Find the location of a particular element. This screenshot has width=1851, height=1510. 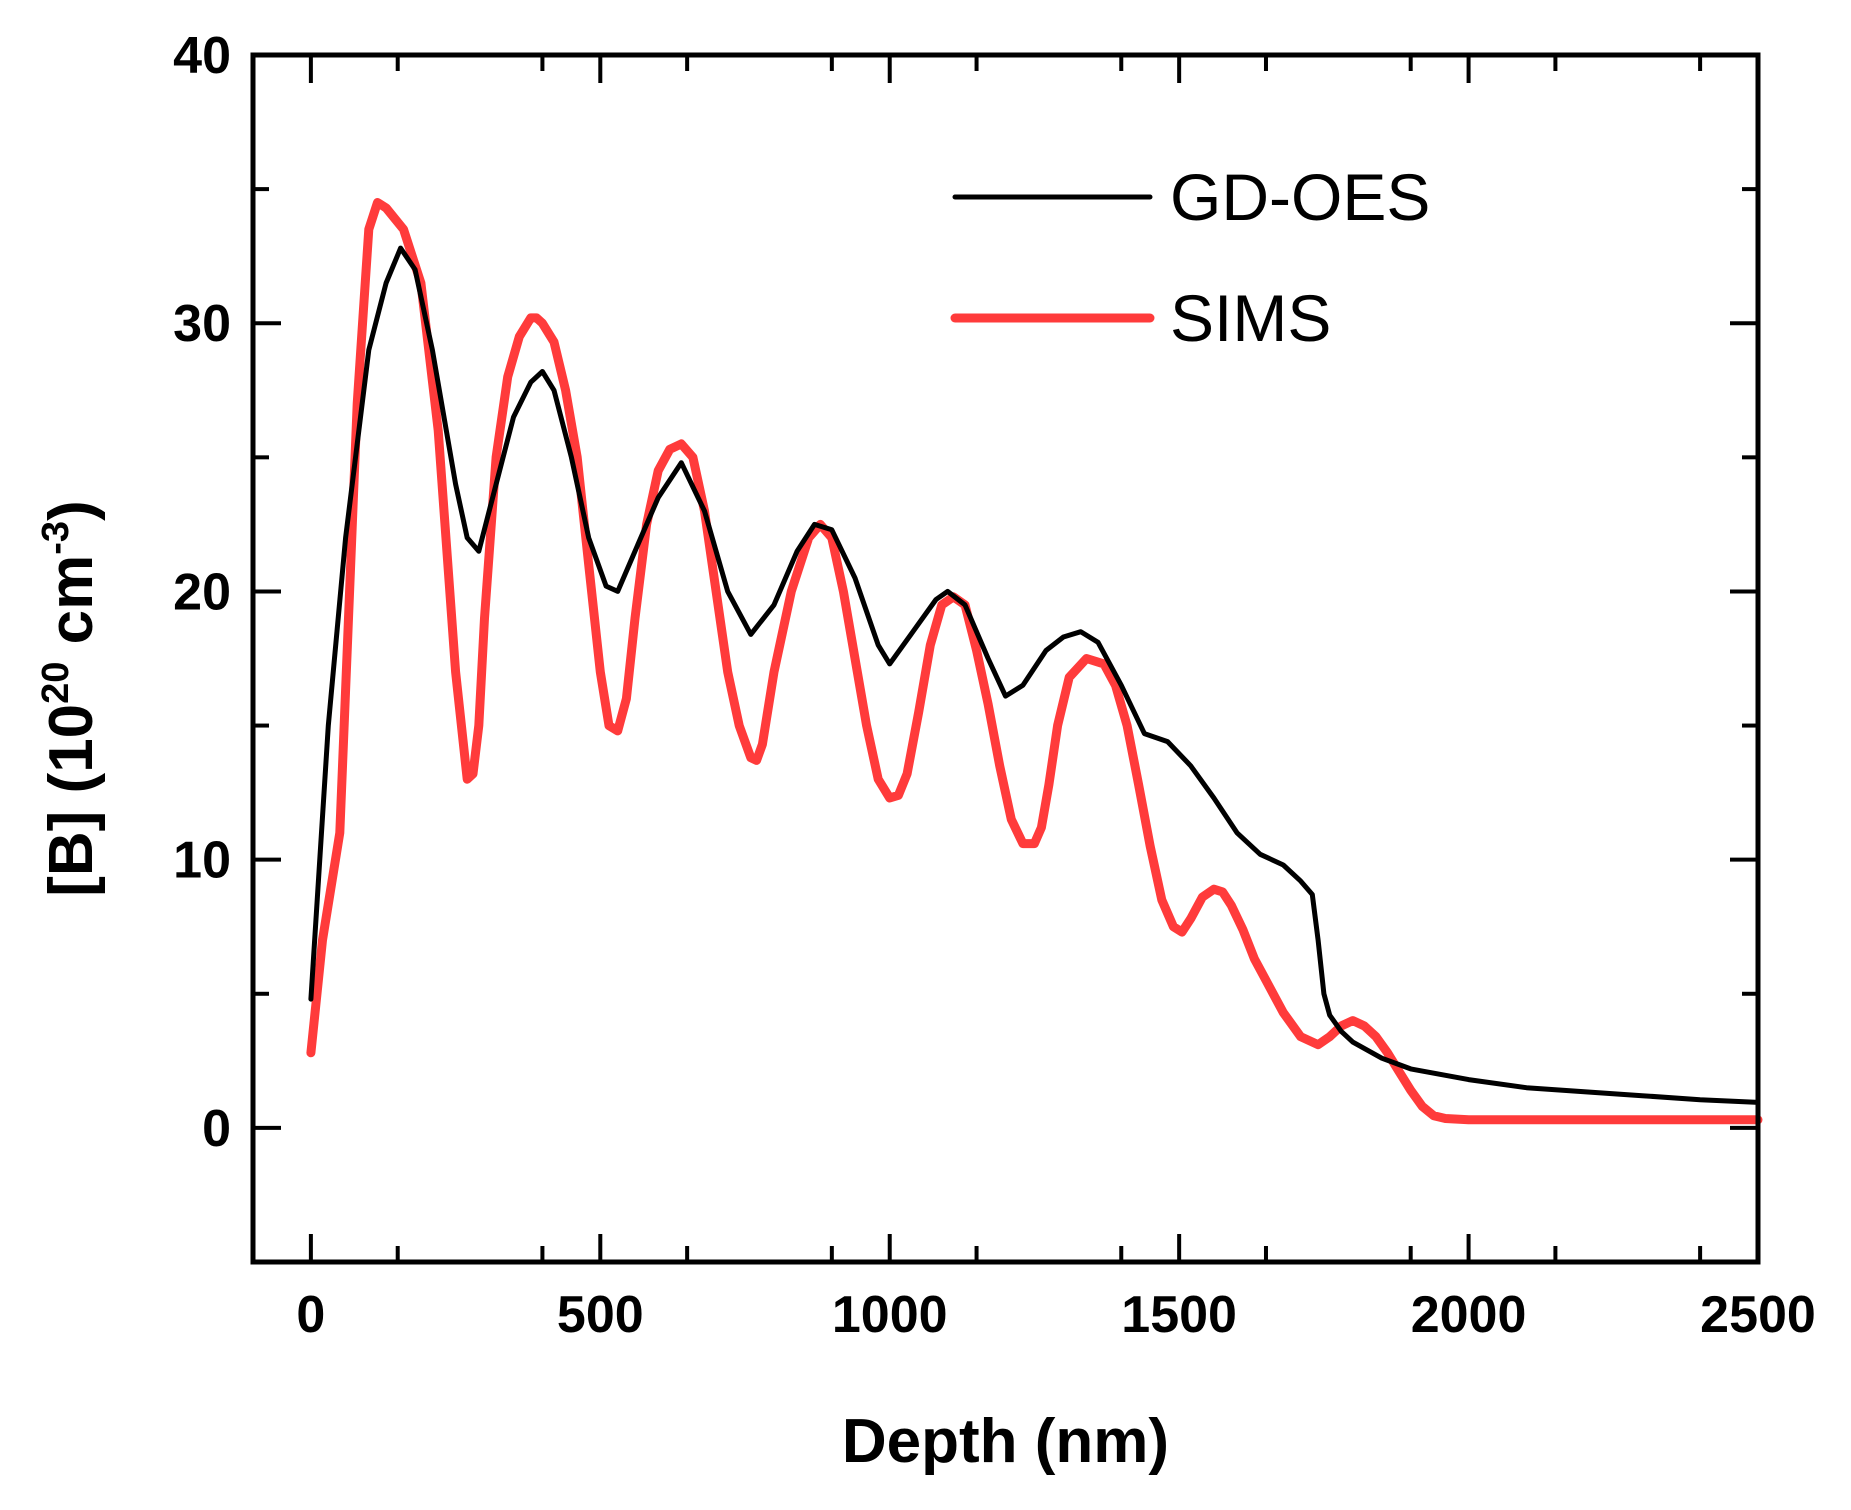

legend: GD-OES SIMS is located at coordinates (1190, 257).